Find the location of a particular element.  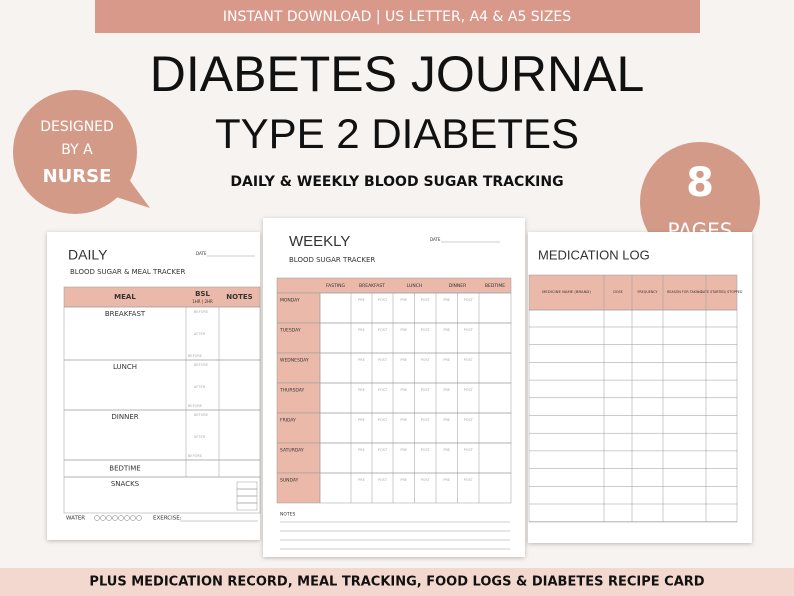

title: DIABETES JOURNAL is located at coordinates (397, 74).